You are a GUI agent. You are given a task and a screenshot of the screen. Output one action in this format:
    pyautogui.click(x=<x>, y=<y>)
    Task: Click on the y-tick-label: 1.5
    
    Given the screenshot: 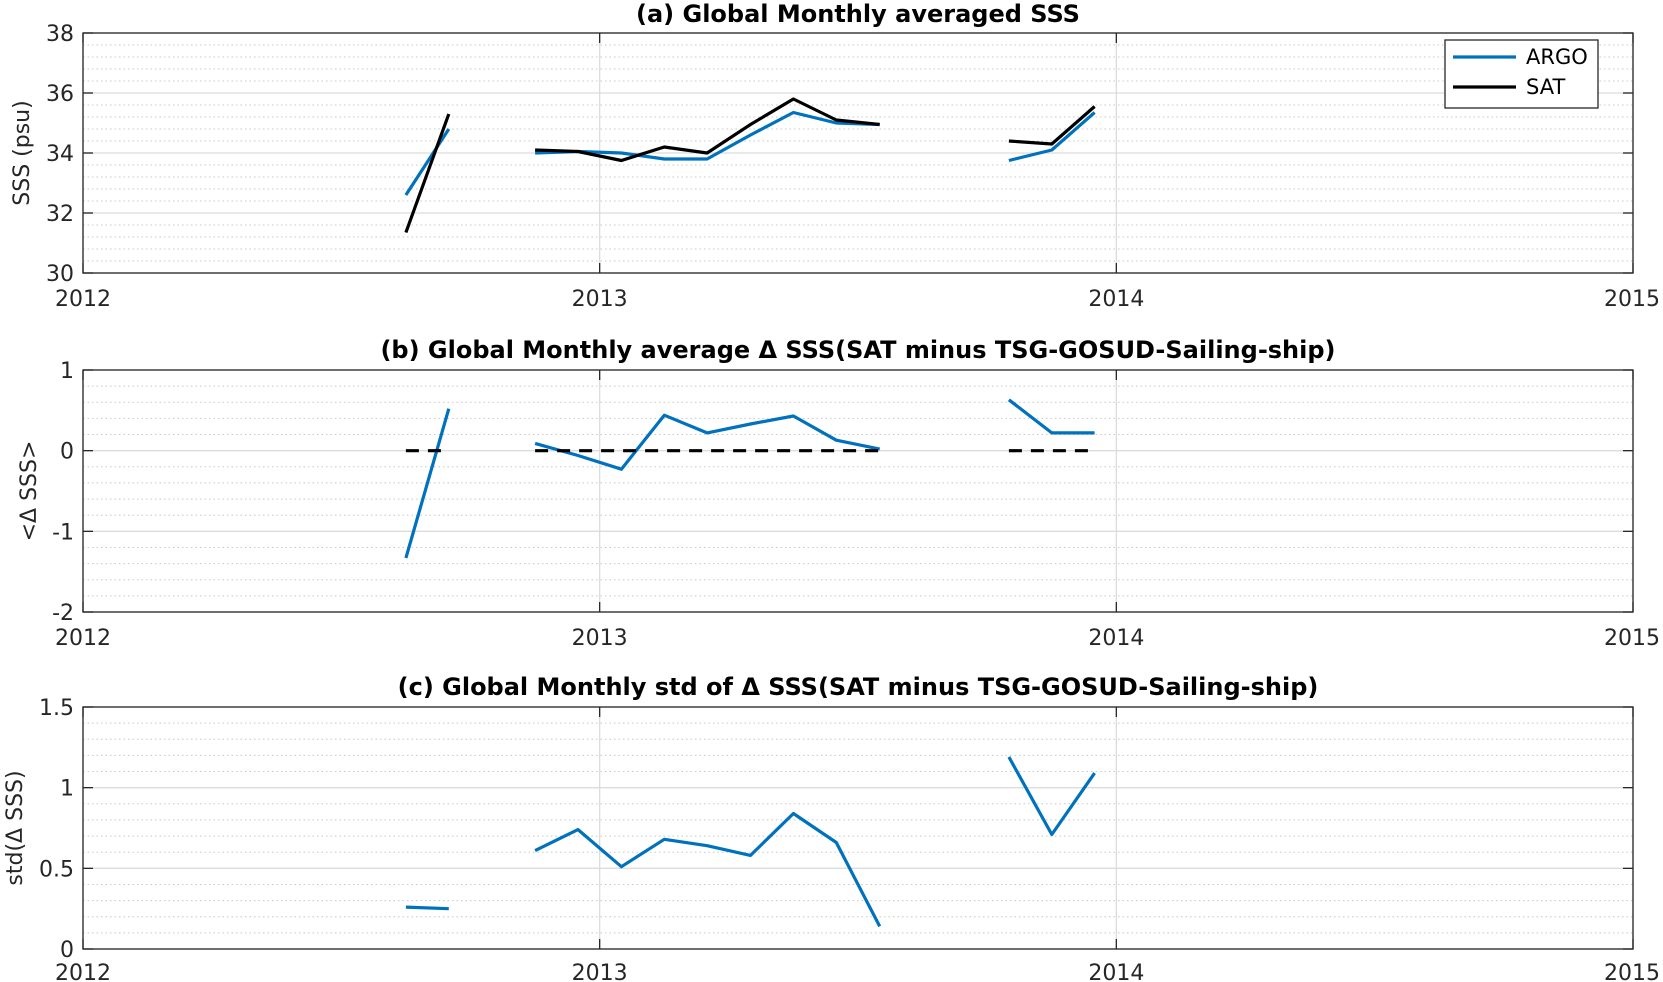 What is the action you would take?
    pyautogui.click(x=56, y=708)
    